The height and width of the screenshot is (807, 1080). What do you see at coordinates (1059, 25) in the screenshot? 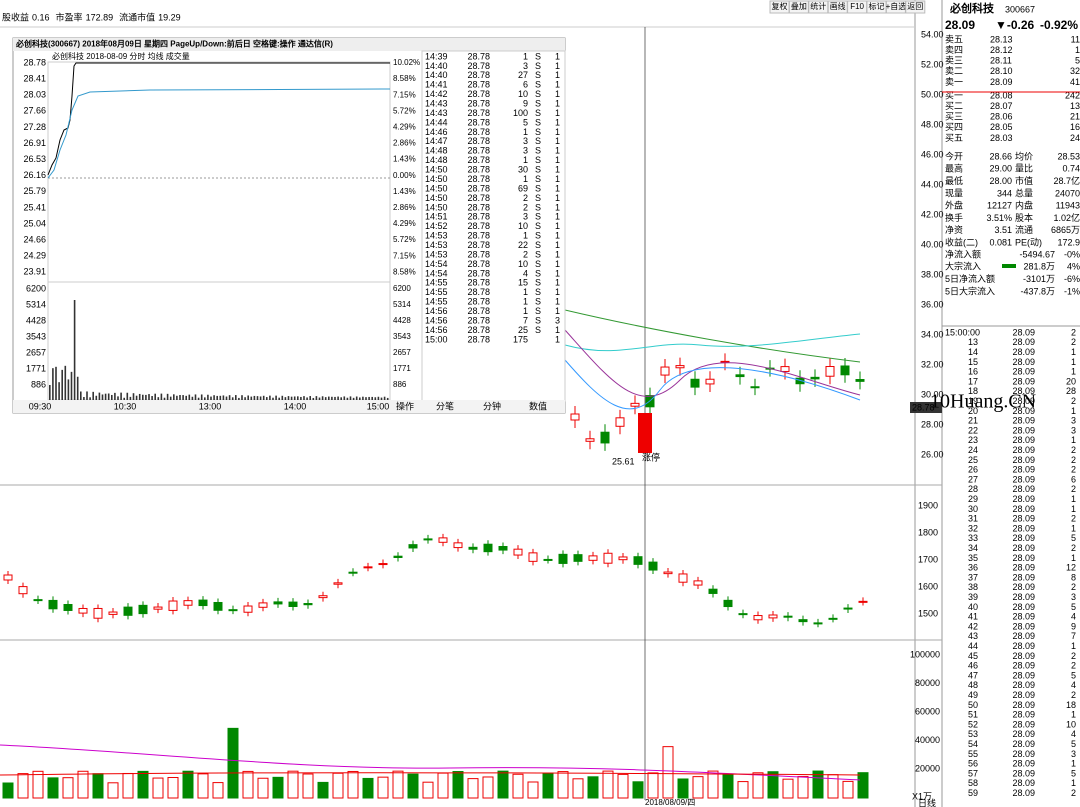
I see `price-pct: -0.92%` at bounding box center [1059, 25].